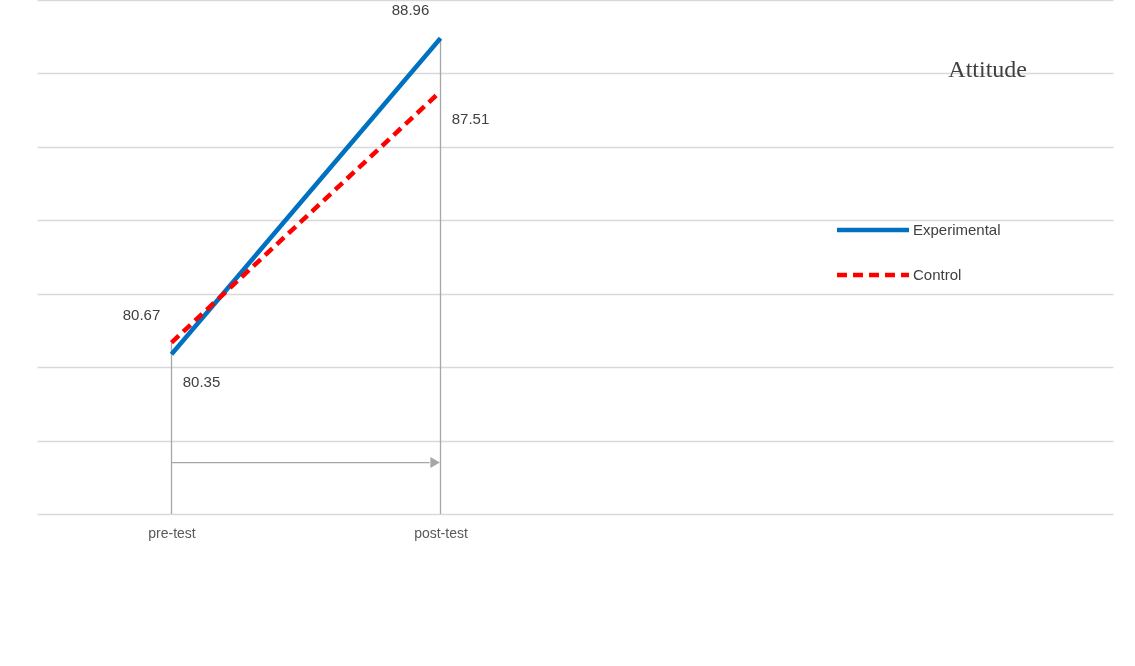  What do you see at coordinates (937, 274) in the screenshot?
I see `legend-label: Control` at bounding box center [937, 274].